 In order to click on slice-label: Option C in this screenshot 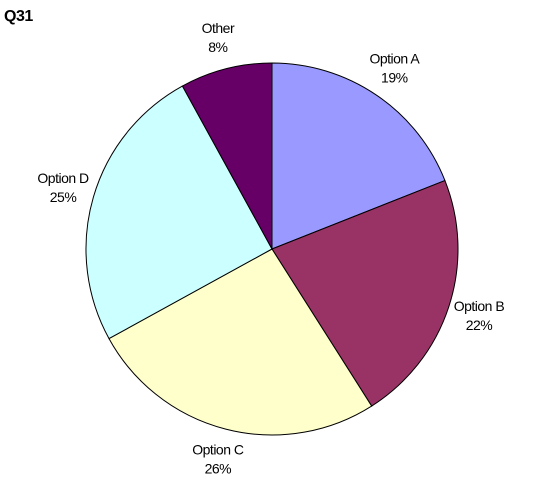, I will do `click(218, 449)`.